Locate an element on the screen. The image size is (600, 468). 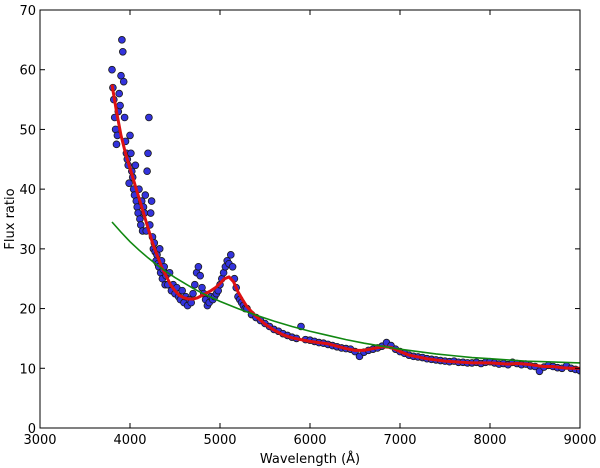
y-tick-label: 10 is located at coordinates (27, 369).